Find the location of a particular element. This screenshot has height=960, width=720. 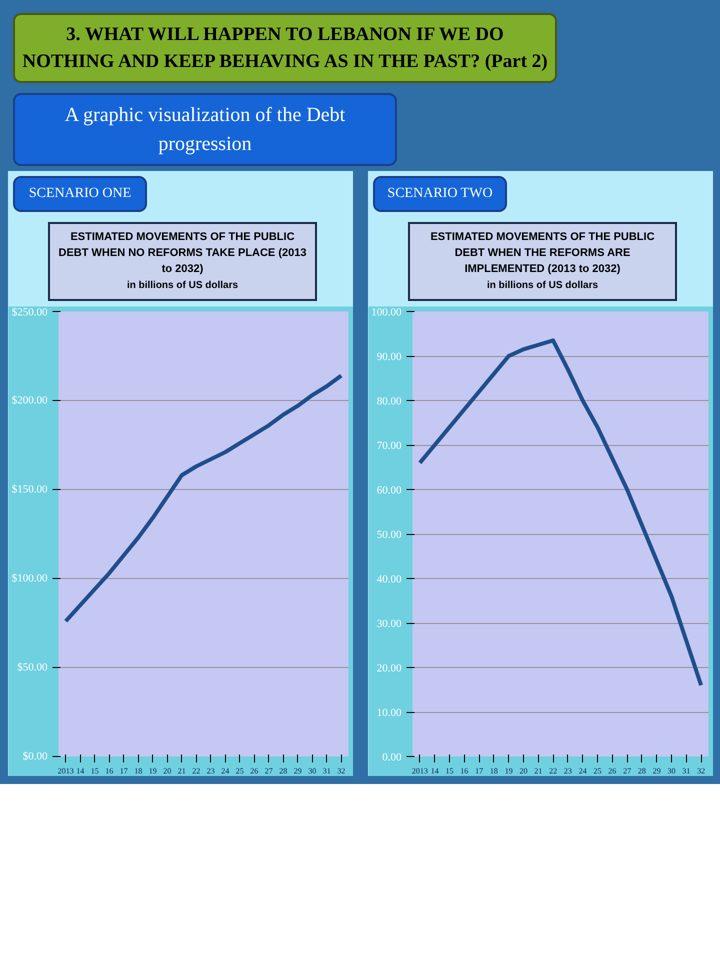

y-tick-label: $250.00 is located at coordinates (30, 312).